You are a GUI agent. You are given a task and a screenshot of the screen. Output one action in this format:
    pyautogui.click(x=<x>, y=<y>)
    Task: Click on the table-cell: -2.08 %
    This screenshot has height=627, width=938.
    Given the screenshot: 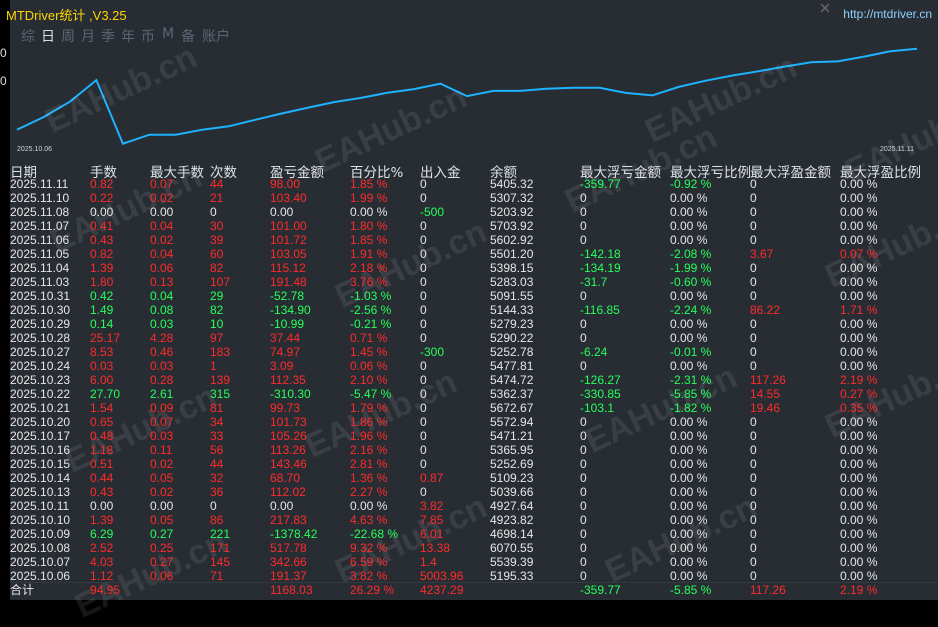 What is the action you would take?
    pyautogui.click(x=691, y=254)
    